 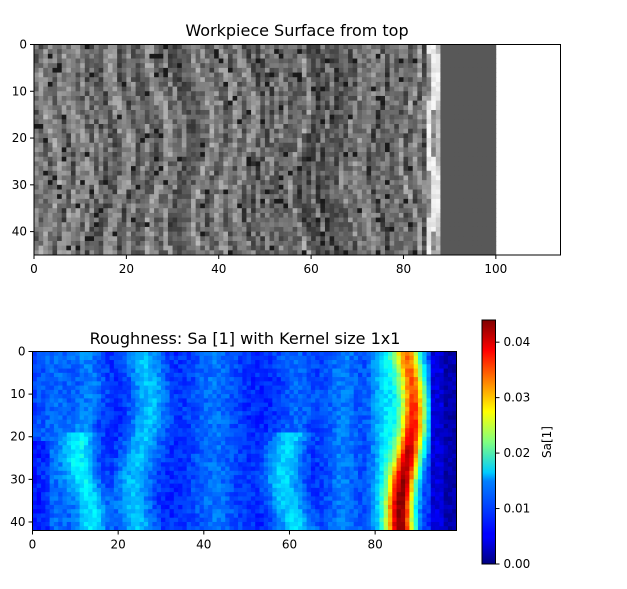 I want to click on x-tick-label: 100, so click(x=495, y=269).